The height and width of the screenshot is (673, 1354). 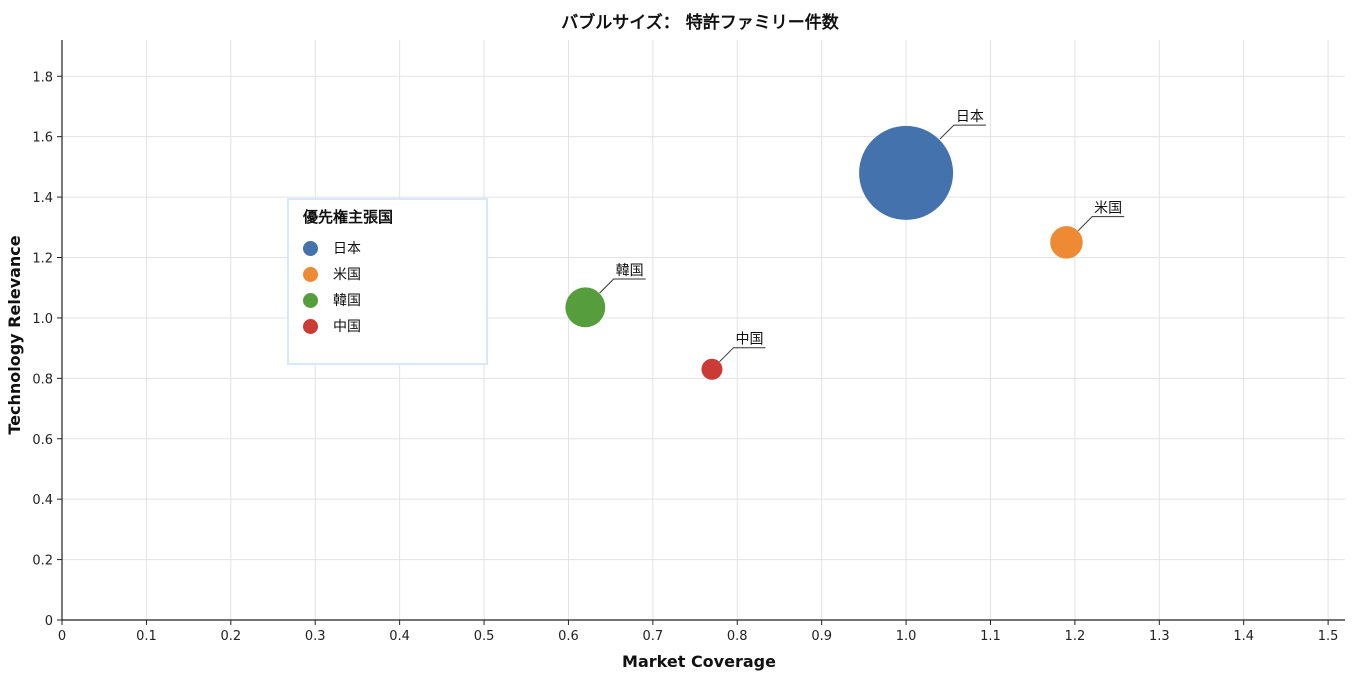 What do you see at coordinates (42, 440) in the screenshot?
I see `y-tick-label: 0.6` at bounding box center [42, 440].